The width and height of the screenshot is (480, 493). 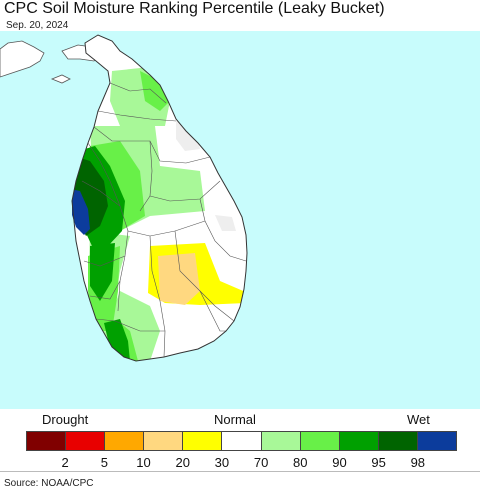 What do you see at coordinates (240, 471) in the screenshot?
I see `footer-divider` at bounding box center [240, 471].